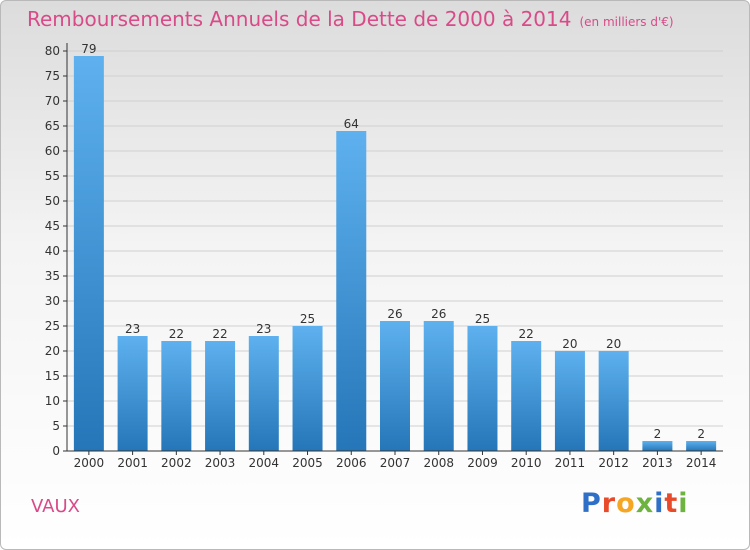 The width and height of the screenshot is (750, 550). What do you see at coordinates (613, 401) in the screenshot?
I see `bar-2012` at bounding box center [613, 401].